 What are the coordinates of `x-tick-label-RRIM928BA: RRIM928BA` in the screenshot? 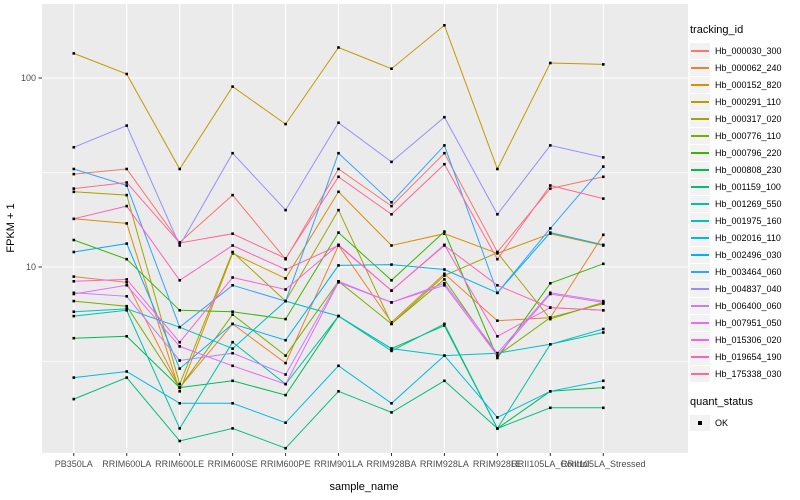 It's located at (391, 464).